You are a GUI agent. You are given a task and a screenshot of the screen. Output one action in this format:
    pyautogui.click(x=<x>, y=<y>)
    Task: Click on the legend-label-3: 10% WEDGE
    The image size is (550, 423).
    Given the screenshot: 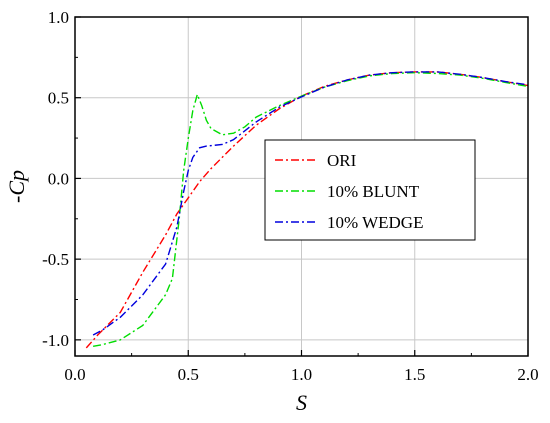 What is the action you would take?
    pyautogui.click(x=375, y=222)
    